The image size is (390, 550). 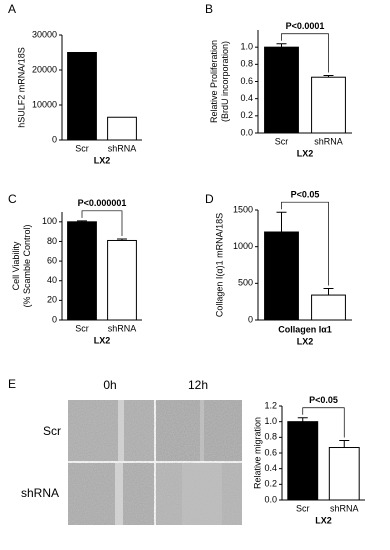 What do you see at coordinates (49, 221) in the screenshot?
I see `y-tick-label: 100` at bounding box center [49, 221].